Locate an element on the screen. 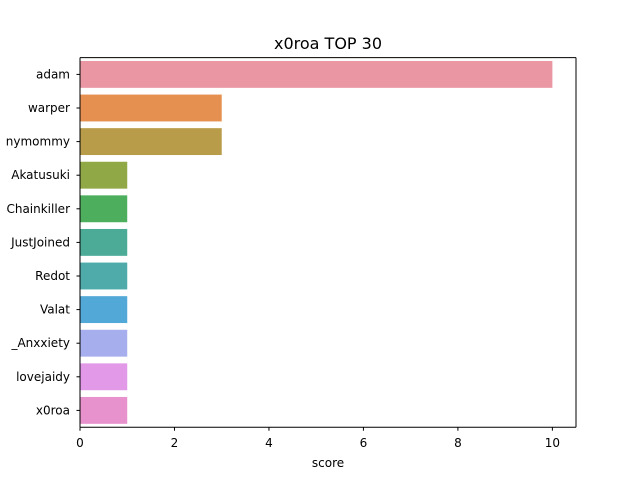  y-tick-label: Valat is located at coordinates (55, 310).